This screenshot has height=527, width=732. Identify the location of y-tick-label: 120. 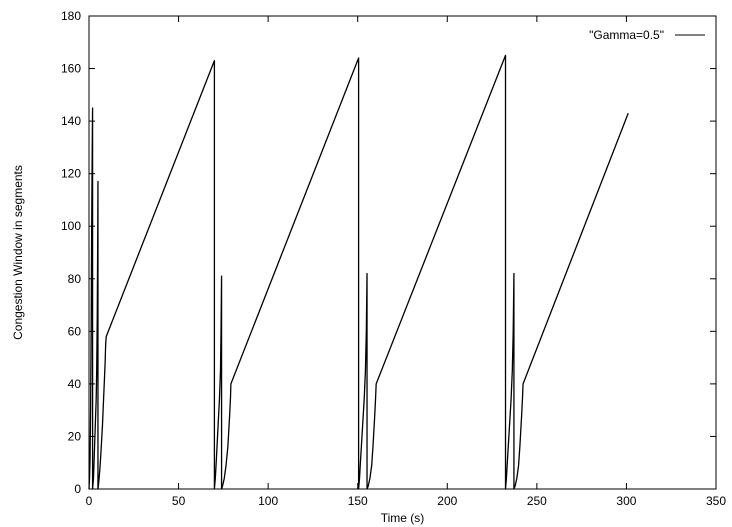
(71, 174).